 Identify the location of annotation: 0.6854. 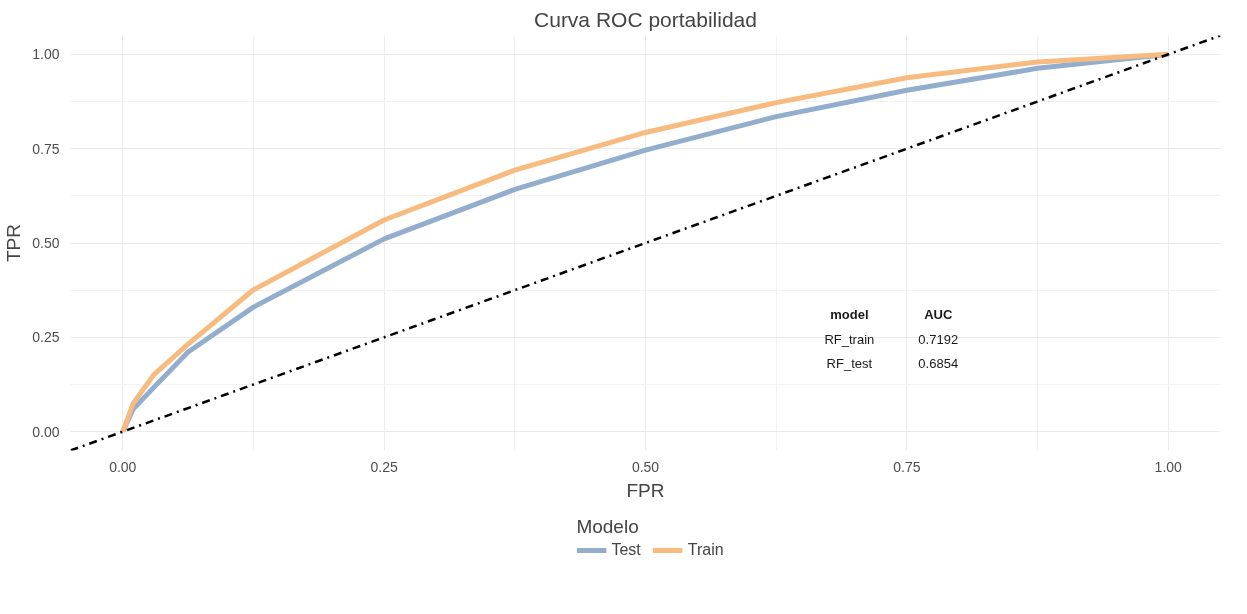
(938, 364).